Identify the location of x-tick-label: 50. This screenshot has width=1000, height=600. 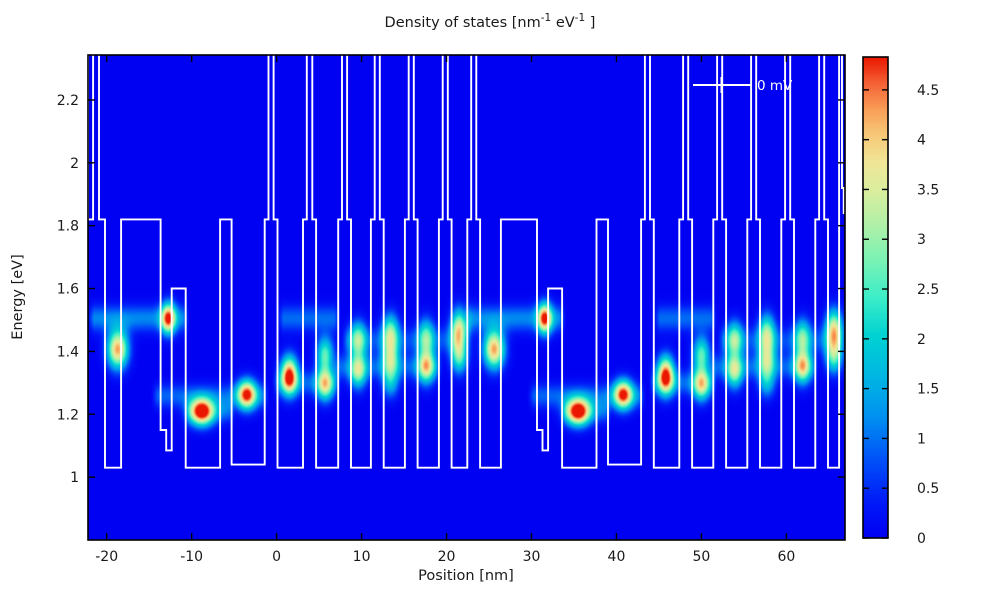
(702, 557).